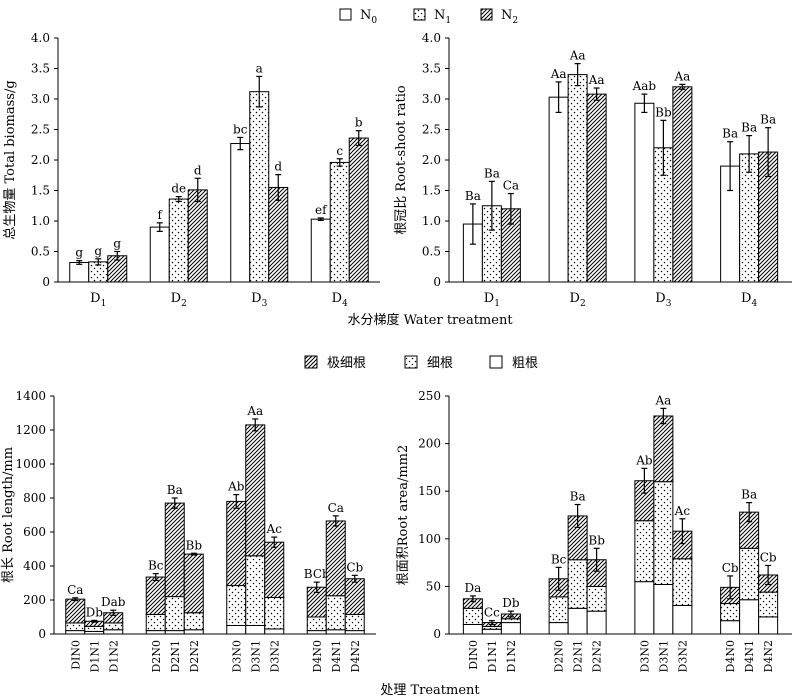 The image size is (800, 697). What do you see at coordinates (730, 656) in the screenshot?
I see `x-tick-label: D4N0` at bounding box center [730, 656].